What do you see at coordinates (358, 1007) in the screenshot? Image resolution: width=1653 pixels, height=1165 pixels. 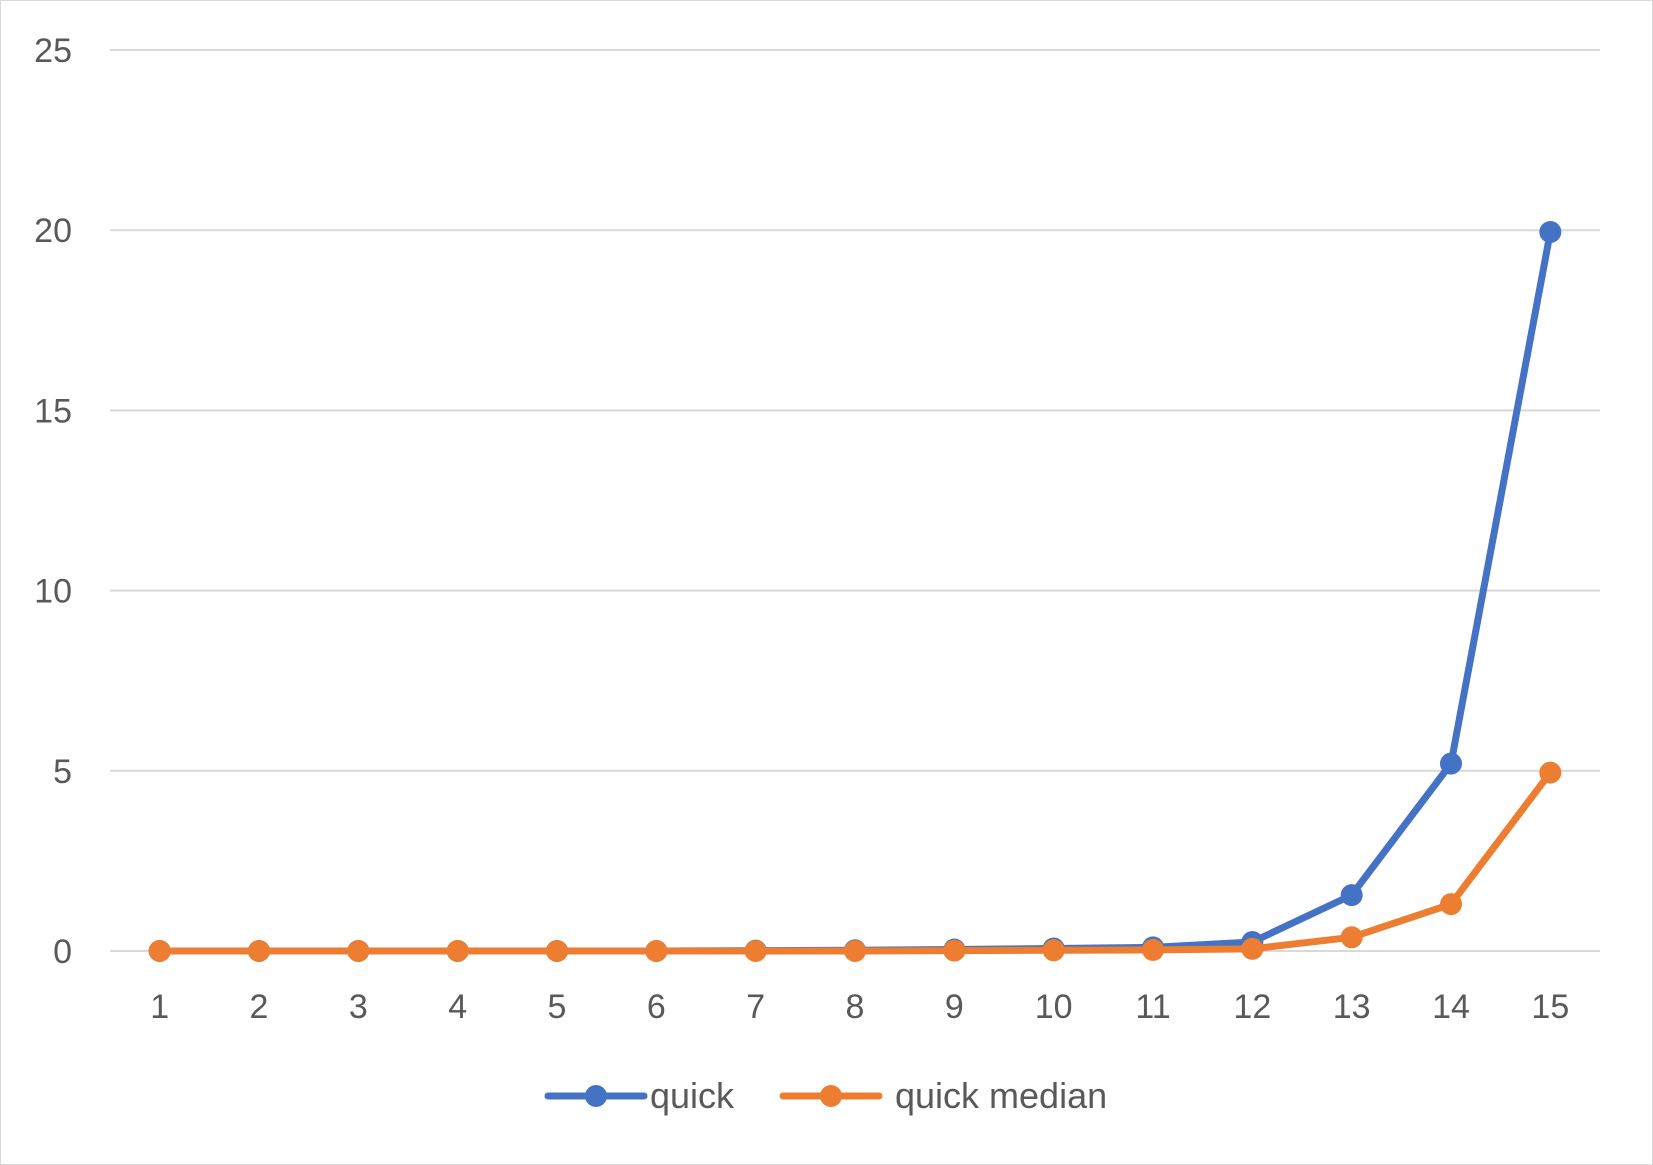 I see `x-tick-label: 3` at bounding box center [358, 1007].